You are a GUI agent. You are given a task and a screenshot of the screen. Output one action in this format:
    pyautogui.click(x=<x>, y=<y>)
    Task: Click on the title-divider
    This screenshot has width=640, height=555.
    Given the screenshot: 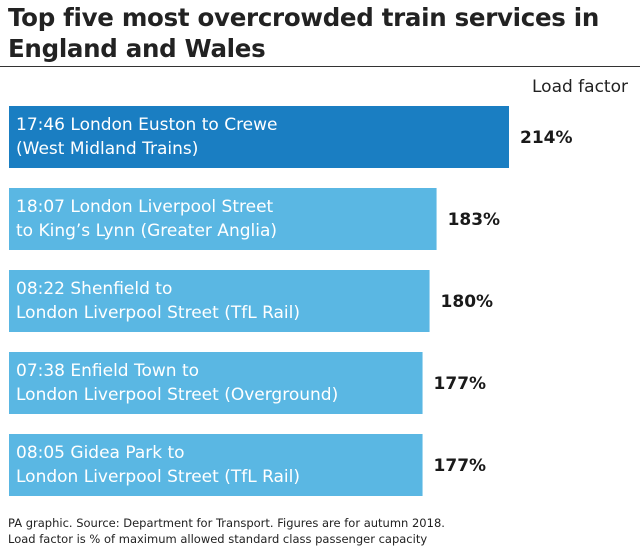 What is the action you would take?
    pyautogui.click(x=320, y=66)
    